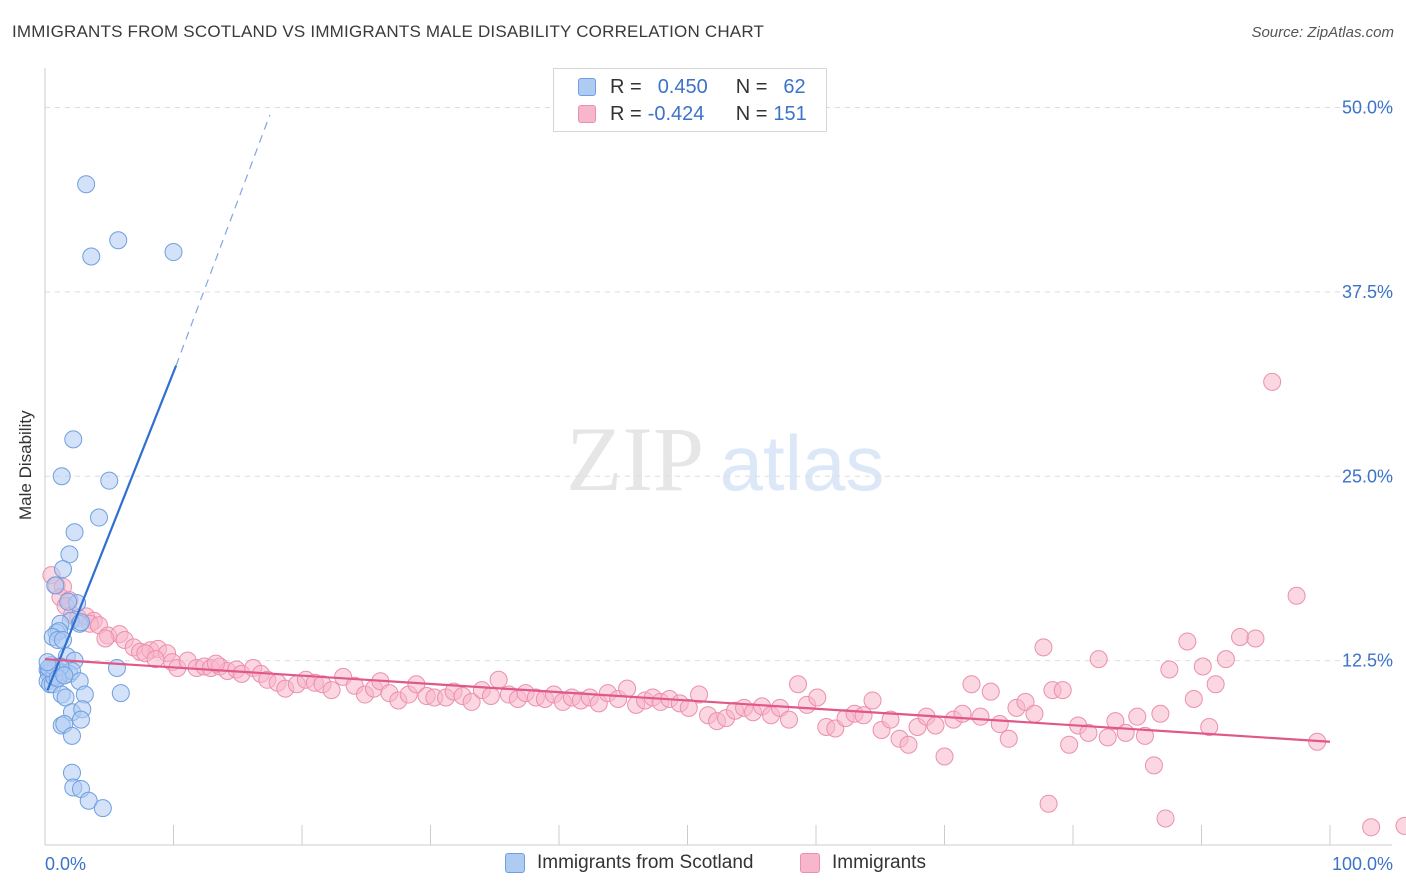 The image size is (1406, 892). I want to click on correlation-legend: R = 0.450 N = 62 R = -0.424 N = 151, so click(690, 100).